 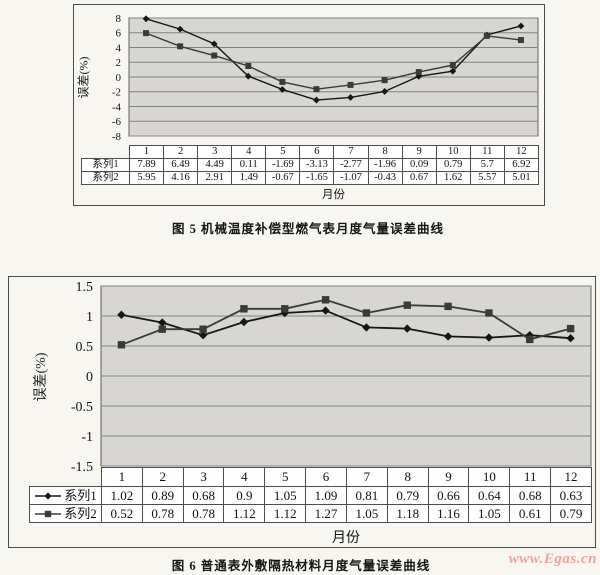 What do you see at coordinates (249, 178) in the screenshot?
I see `value-cell: 1.49` at bounding box center [249, 178].